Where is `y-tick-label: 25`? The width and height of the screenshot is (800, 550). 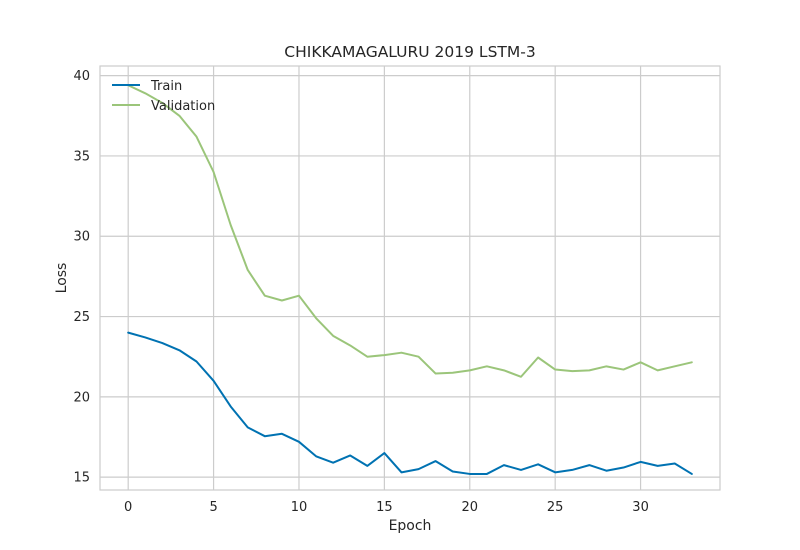
y-tick-label: 25 is located at coordinates (81, 317).